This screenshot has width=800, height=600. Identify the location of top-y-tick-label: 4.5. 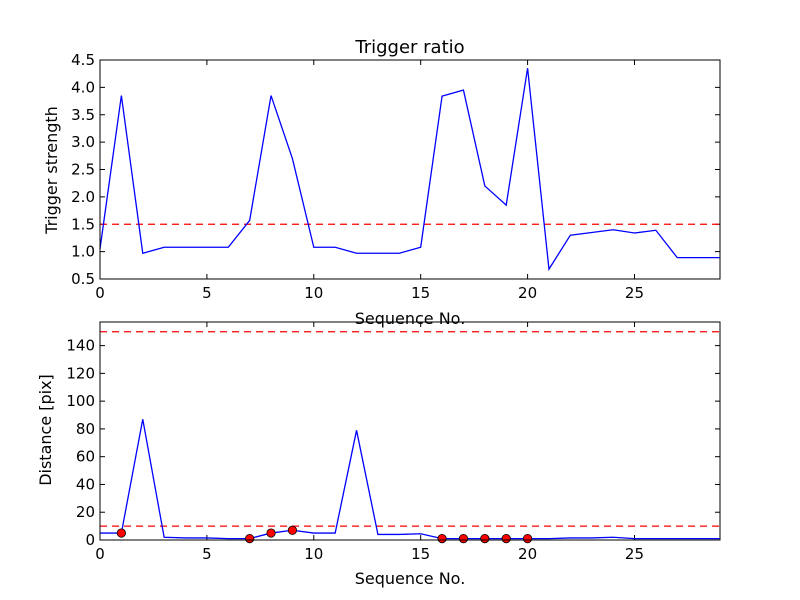
(83, 60).